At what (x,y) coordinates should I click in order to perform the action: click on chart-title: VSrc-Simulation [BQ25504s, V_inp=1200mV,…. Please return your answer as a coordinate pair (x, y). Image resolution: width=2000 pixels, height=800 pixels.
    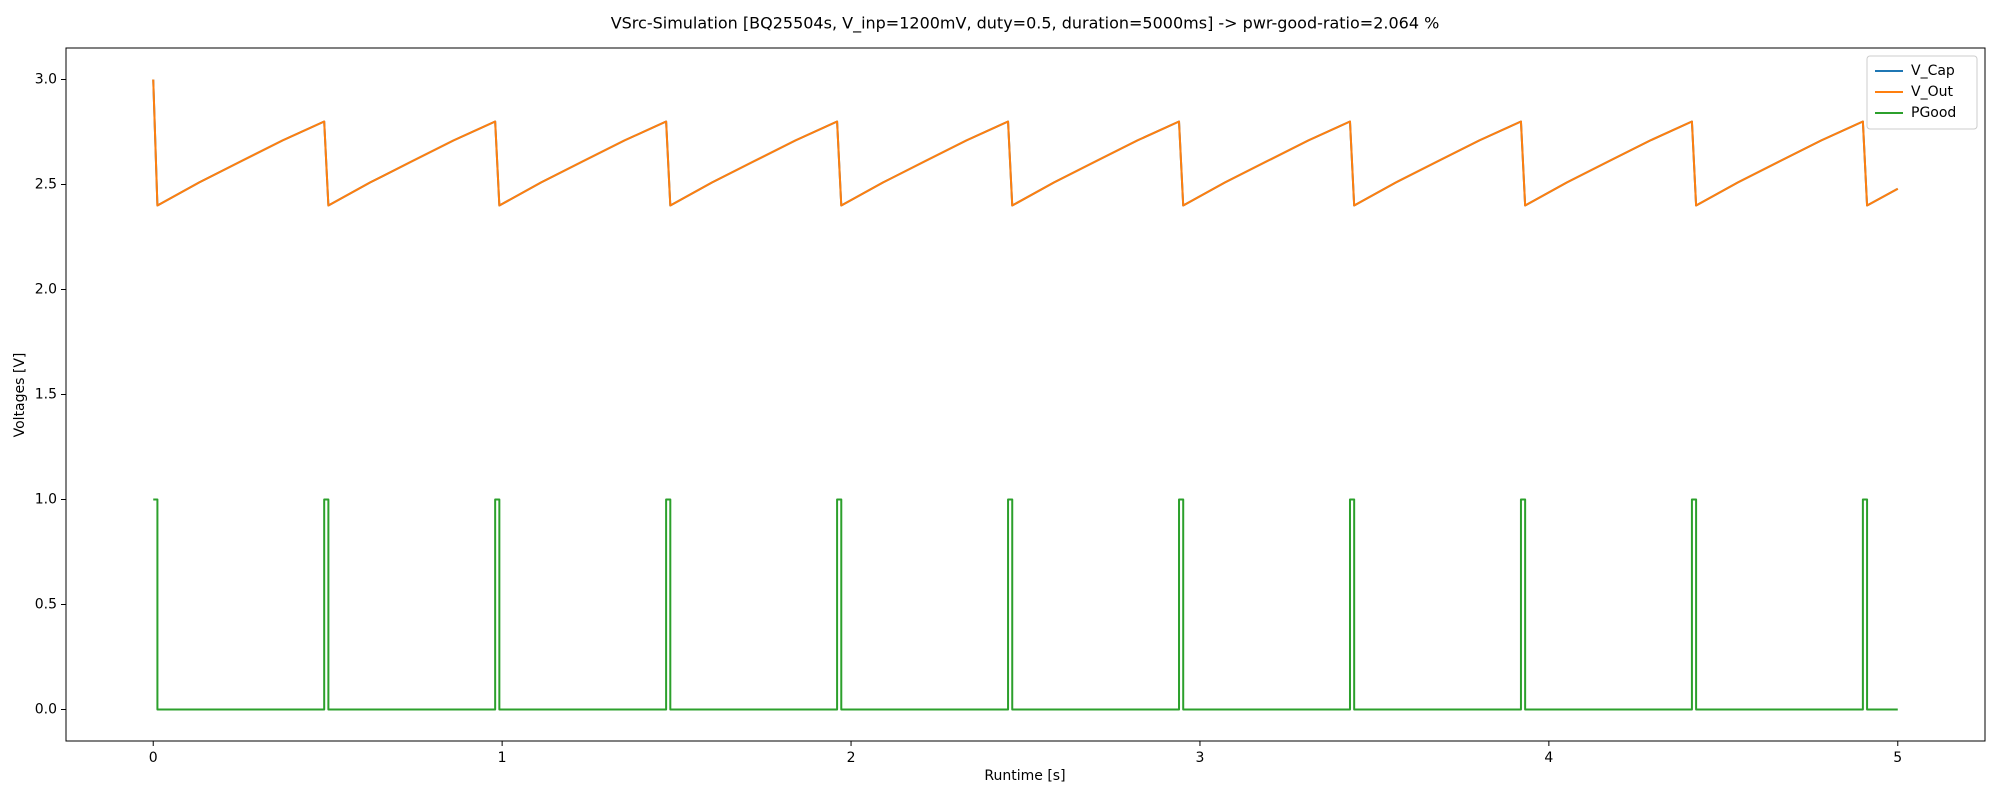
    Looking at the image, I should click on (1025, 24).